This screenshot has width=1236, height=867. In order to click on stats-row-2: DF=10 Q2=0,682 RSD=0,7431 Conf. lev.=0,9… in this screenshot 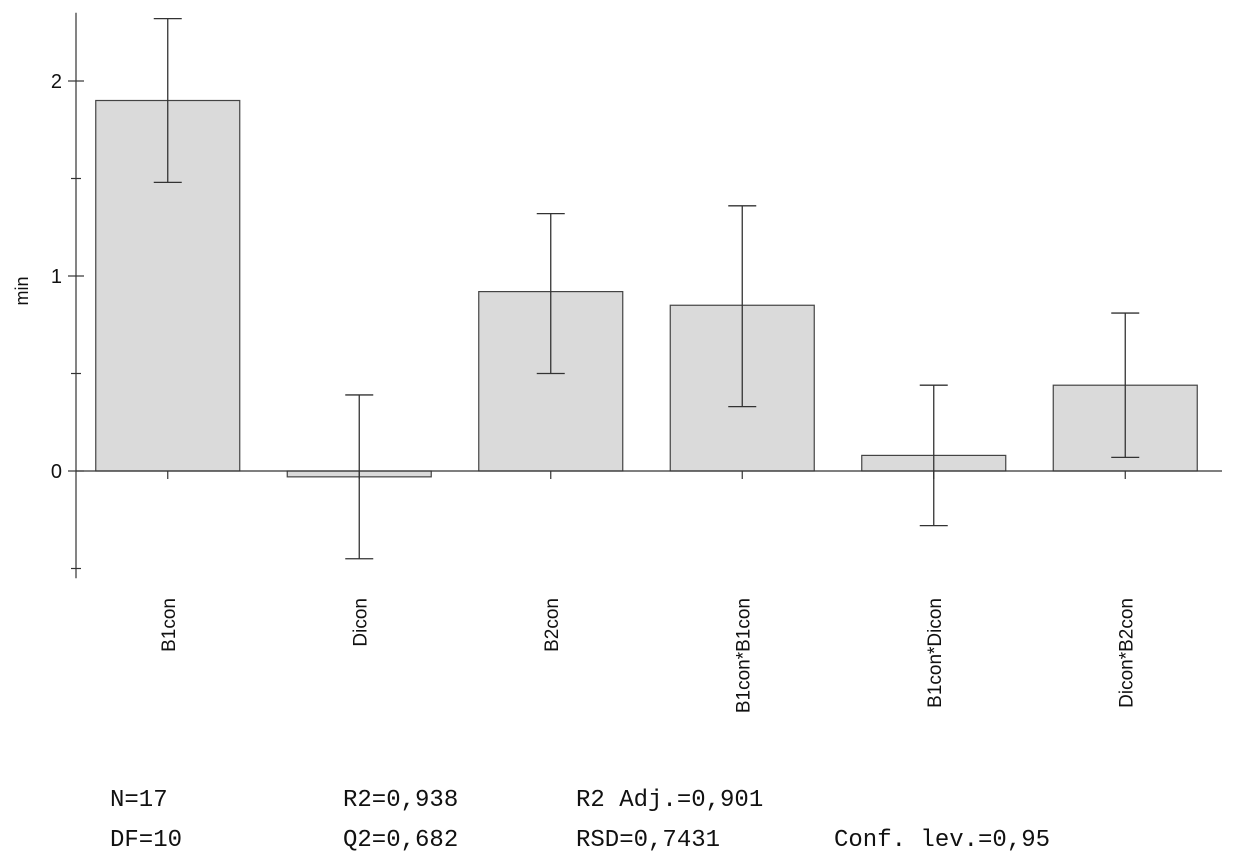, I will do `click(660, 840)`.